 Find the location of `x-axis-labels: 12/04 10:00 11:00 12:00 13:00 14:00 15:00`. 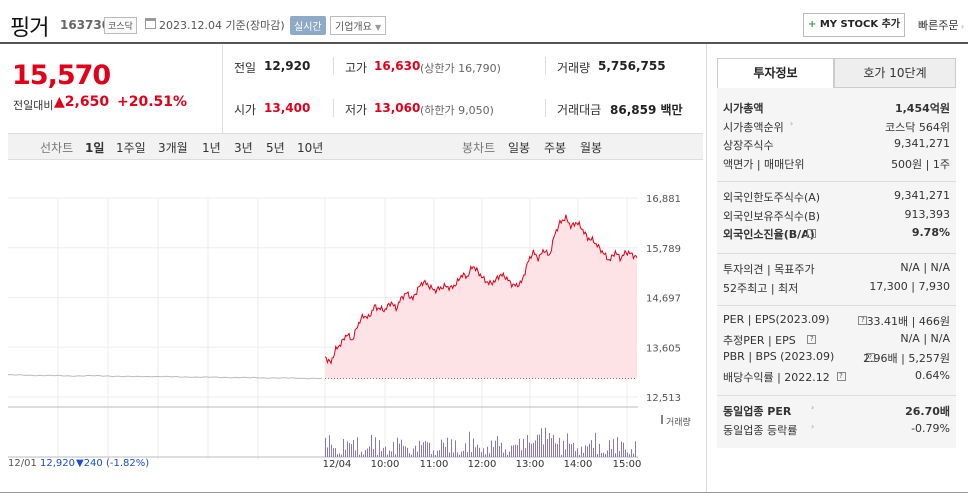

x-axis-labels: 12/04 10:00 11:00 12:00 13:00 14:00 15:00 is located at coordinates (482, 464).